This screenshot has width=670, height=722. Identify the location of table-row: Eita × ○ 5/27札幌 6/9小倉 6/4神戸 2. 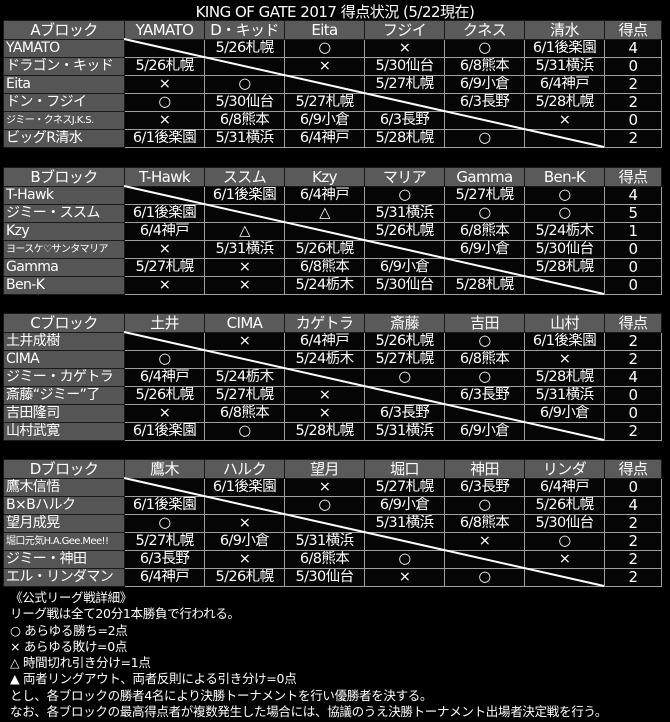
(332, 84).